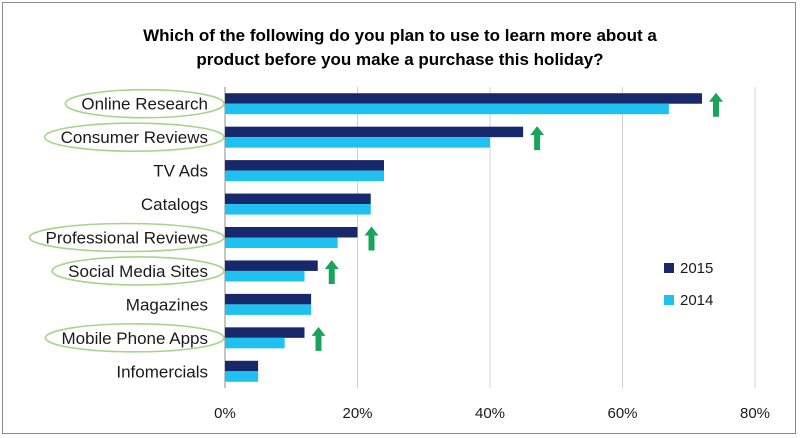 This screenshot has width=800, height=438. I want to click on bar-infomercials-2014, so click(242, 376).